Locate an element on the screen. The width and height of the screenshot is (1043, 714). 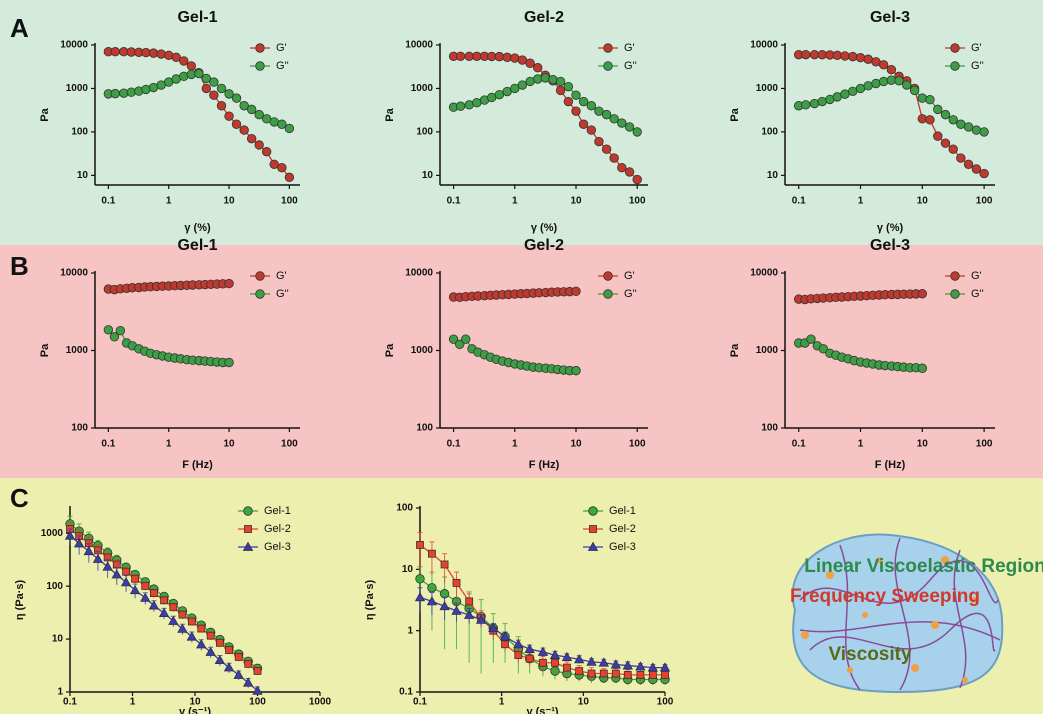
chart: Gel-2 0.1 1 10 100 10 100 1000 10000 γ (%) Pa G' G'' is located at coordinates (516, 121).